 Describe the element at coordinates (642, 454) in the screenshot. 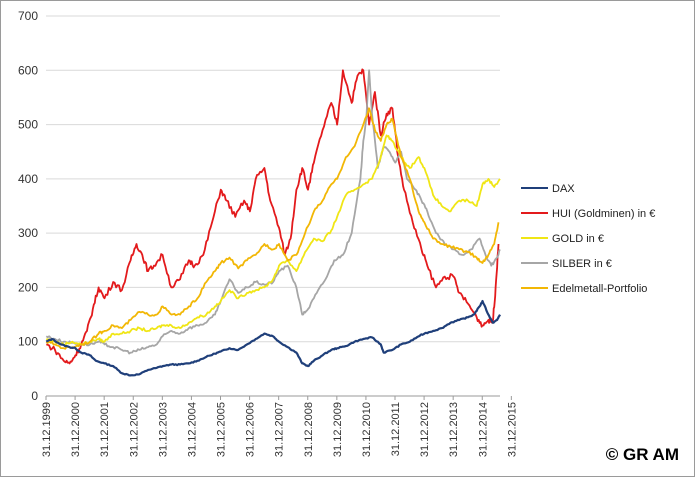

I see `copyright-label: © GR AM` at that location.